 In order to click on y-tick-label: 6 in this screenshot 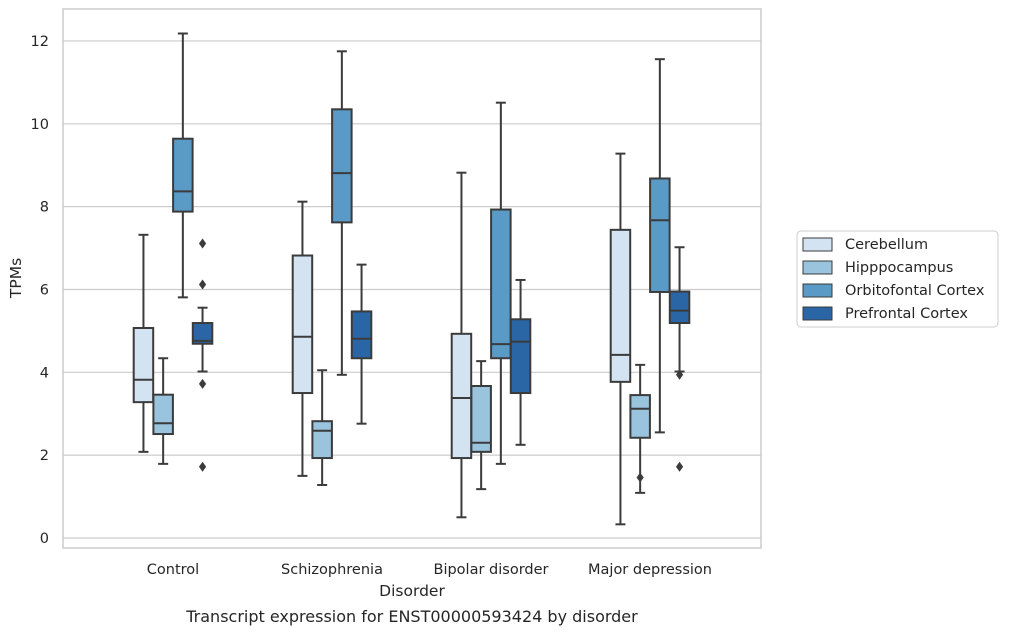, I will do `click(44, 290)`.